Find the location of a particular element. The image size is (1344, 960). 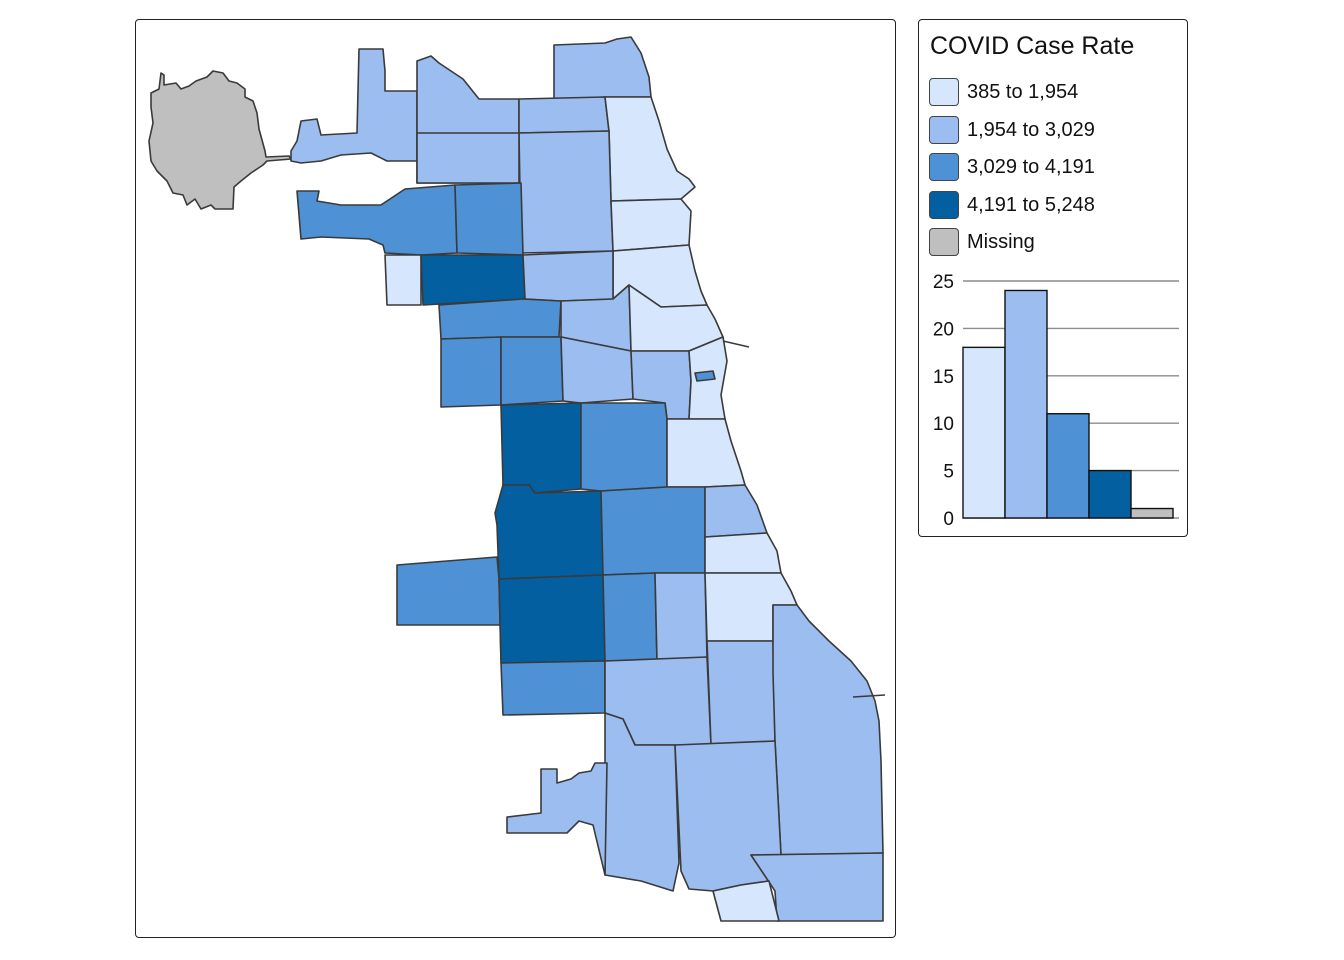

region-uptown is located at coordinates (651, 225).